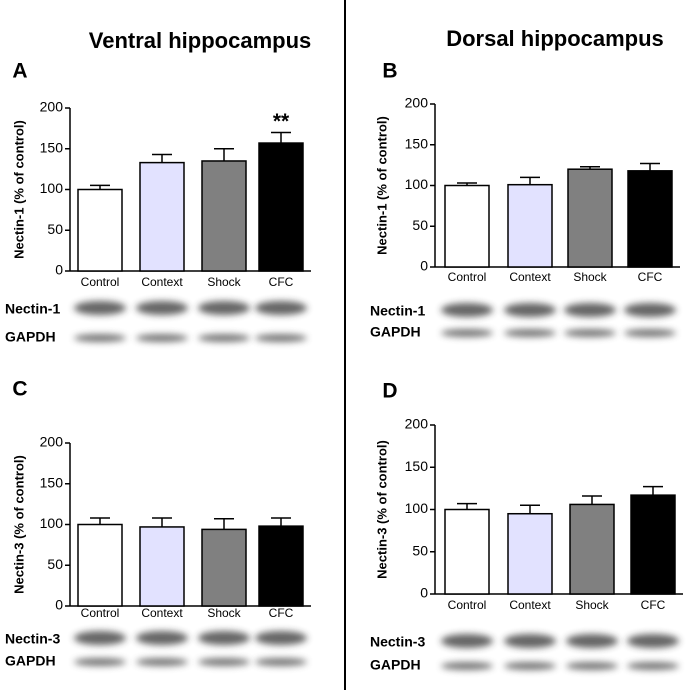  I want to click on panel-letter: D, so click(389, 391).